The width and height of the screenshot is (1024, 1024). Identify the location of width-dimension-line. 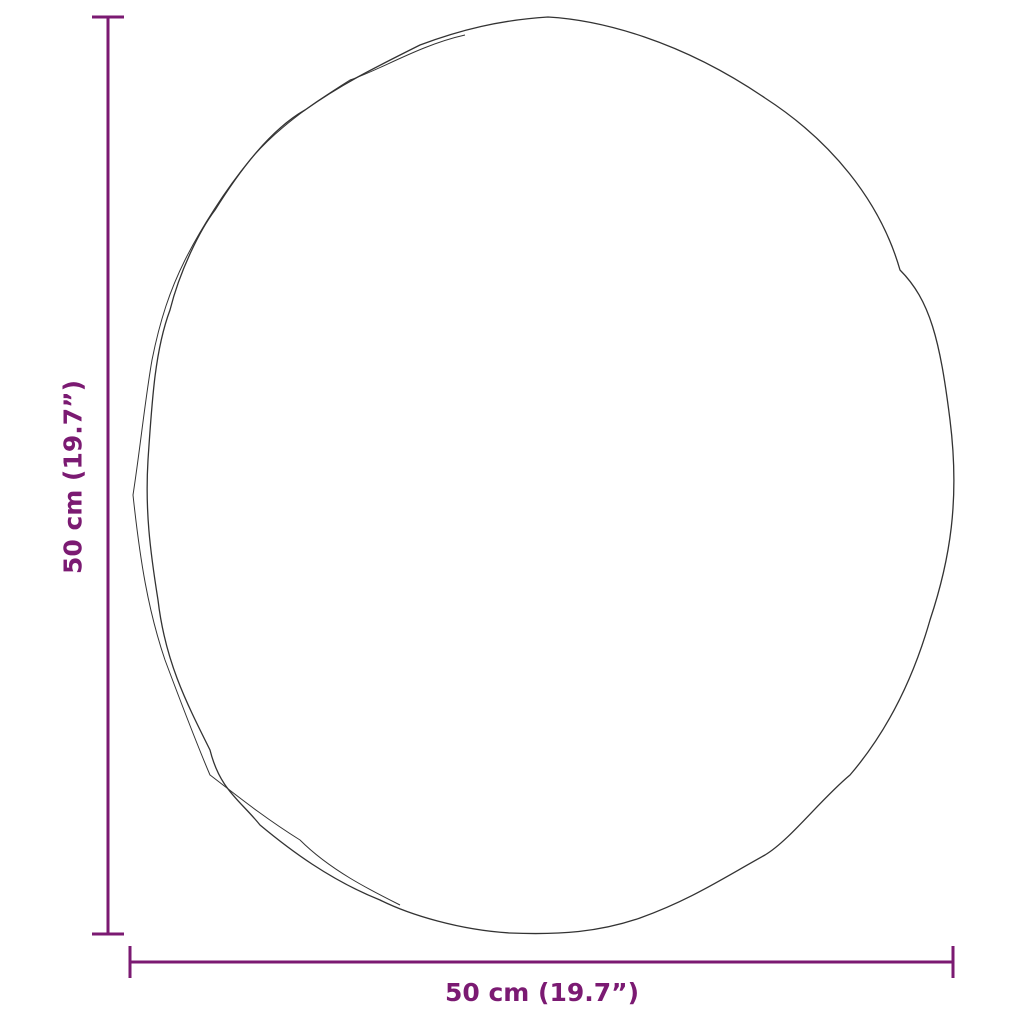
(541, 962).